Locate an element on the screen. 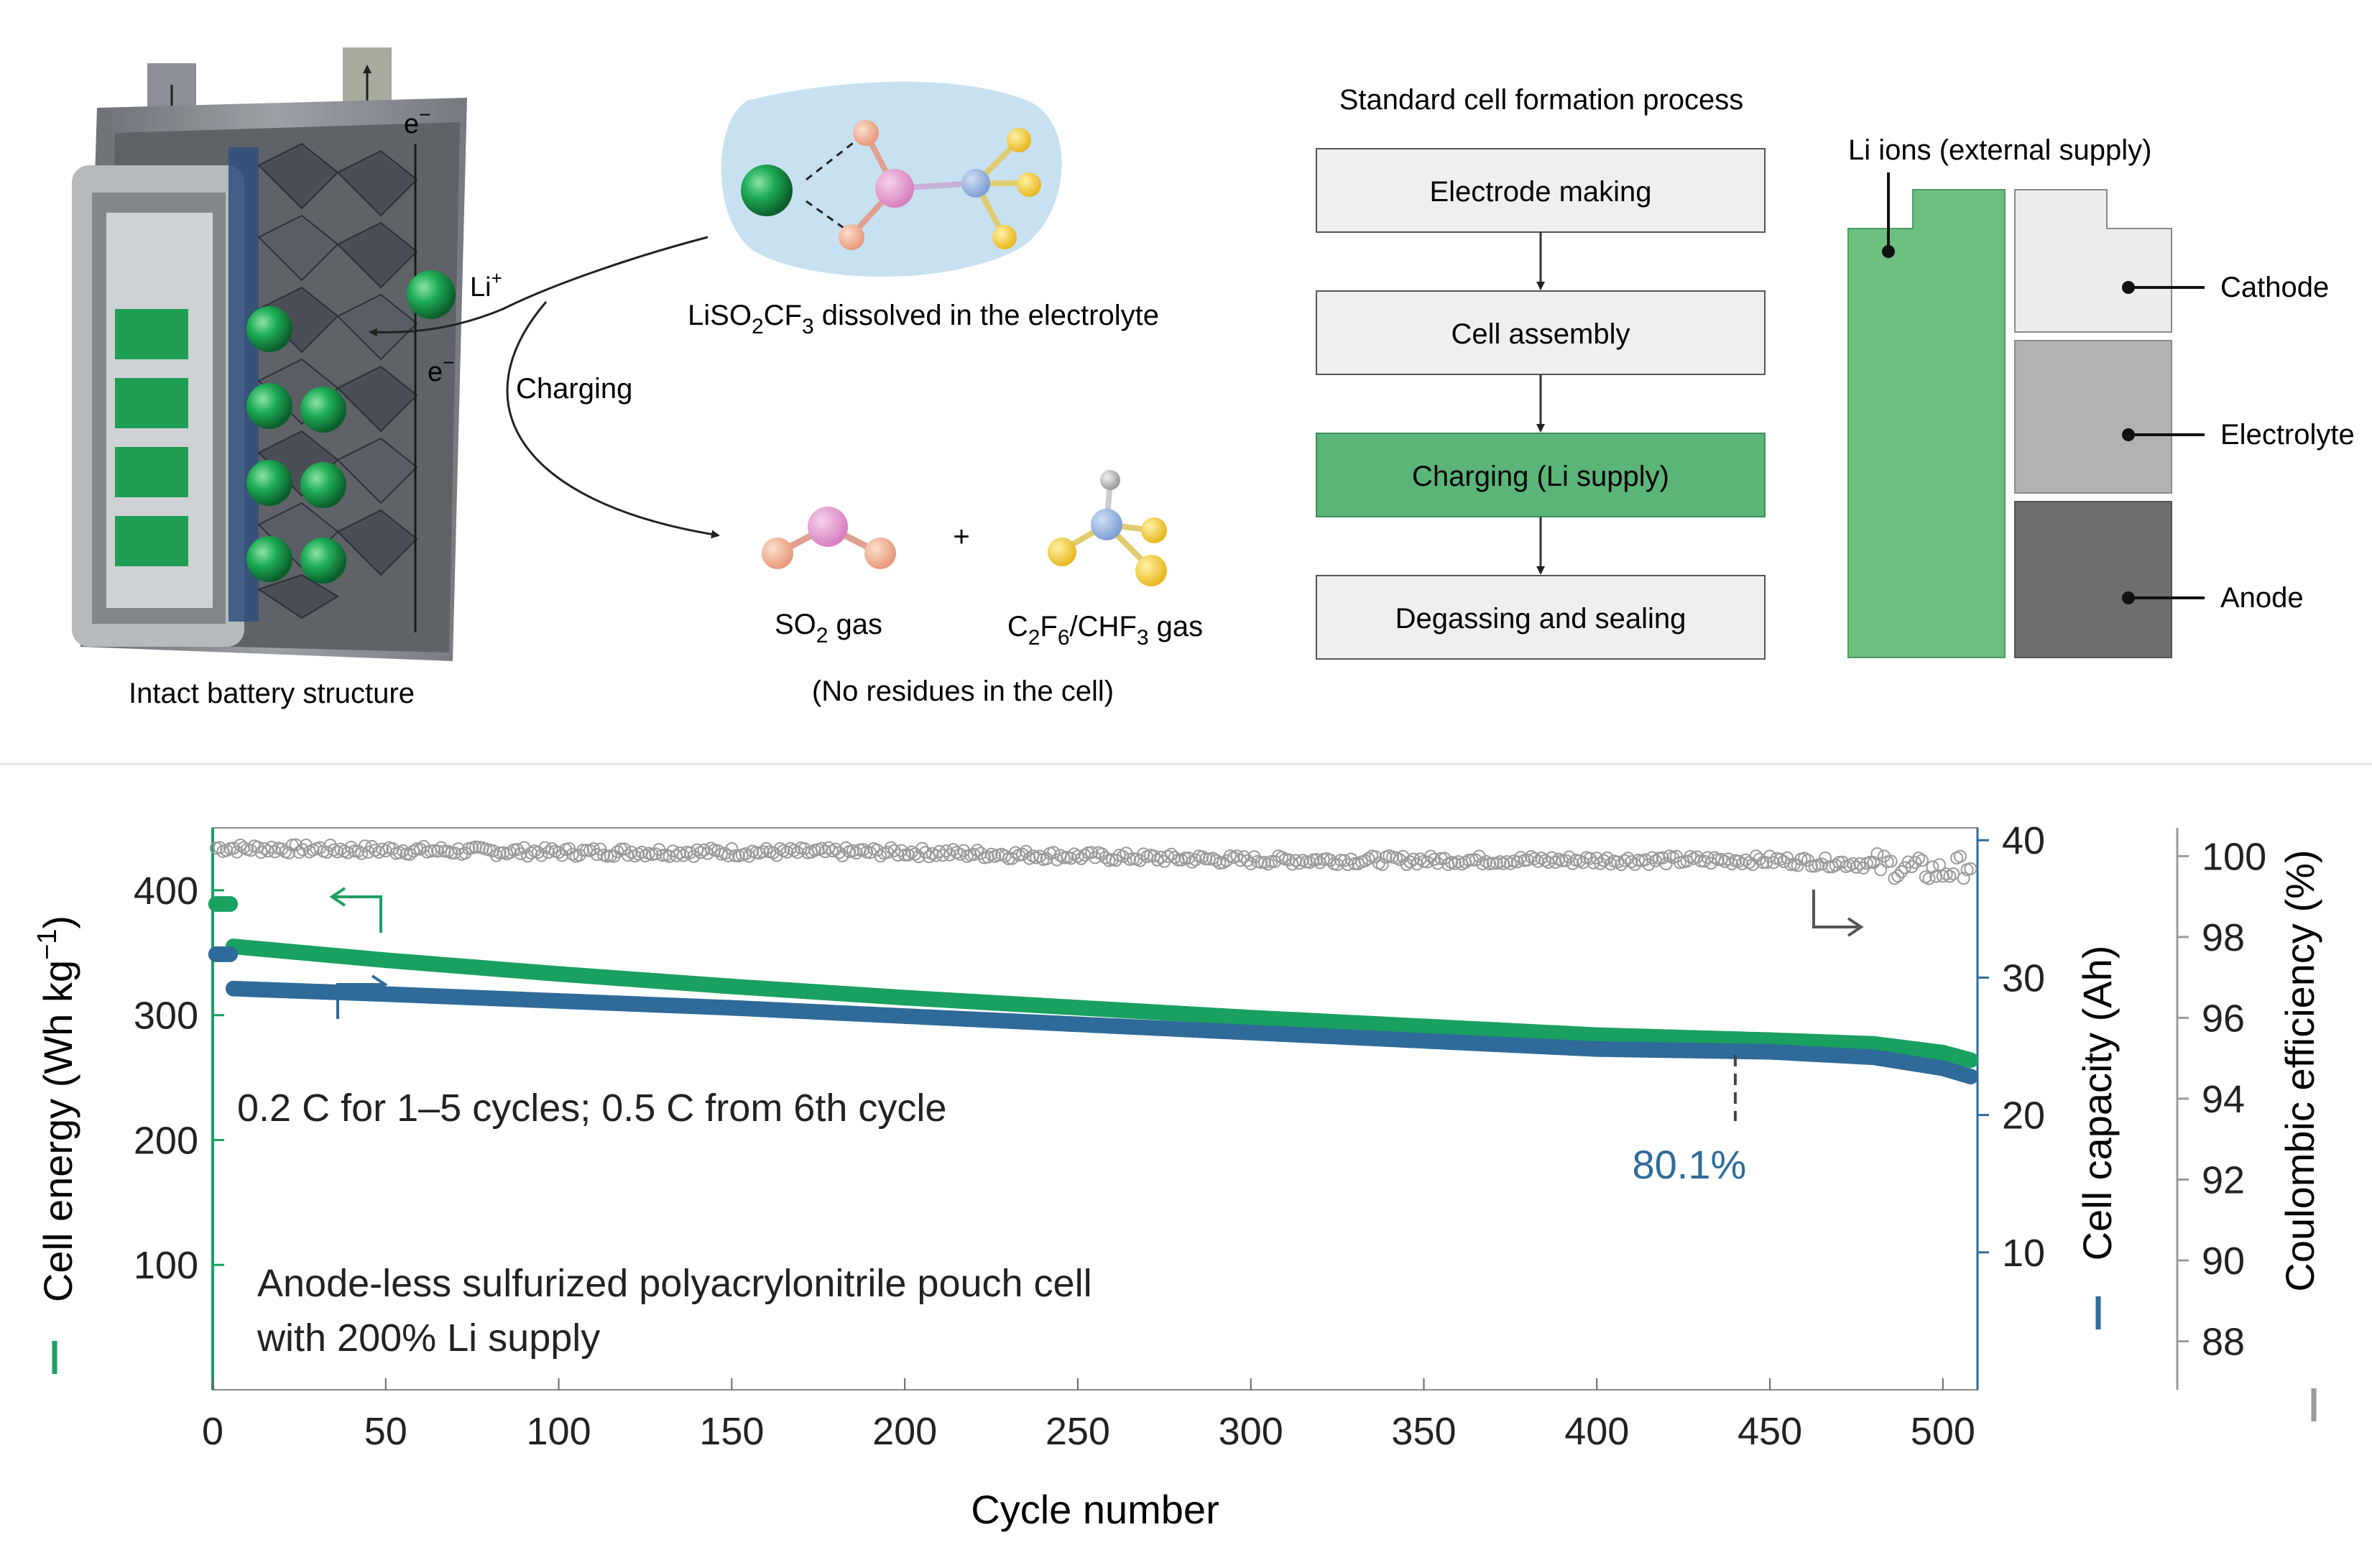  cathode-label: Cathode is located at coordinates (2274, 287).